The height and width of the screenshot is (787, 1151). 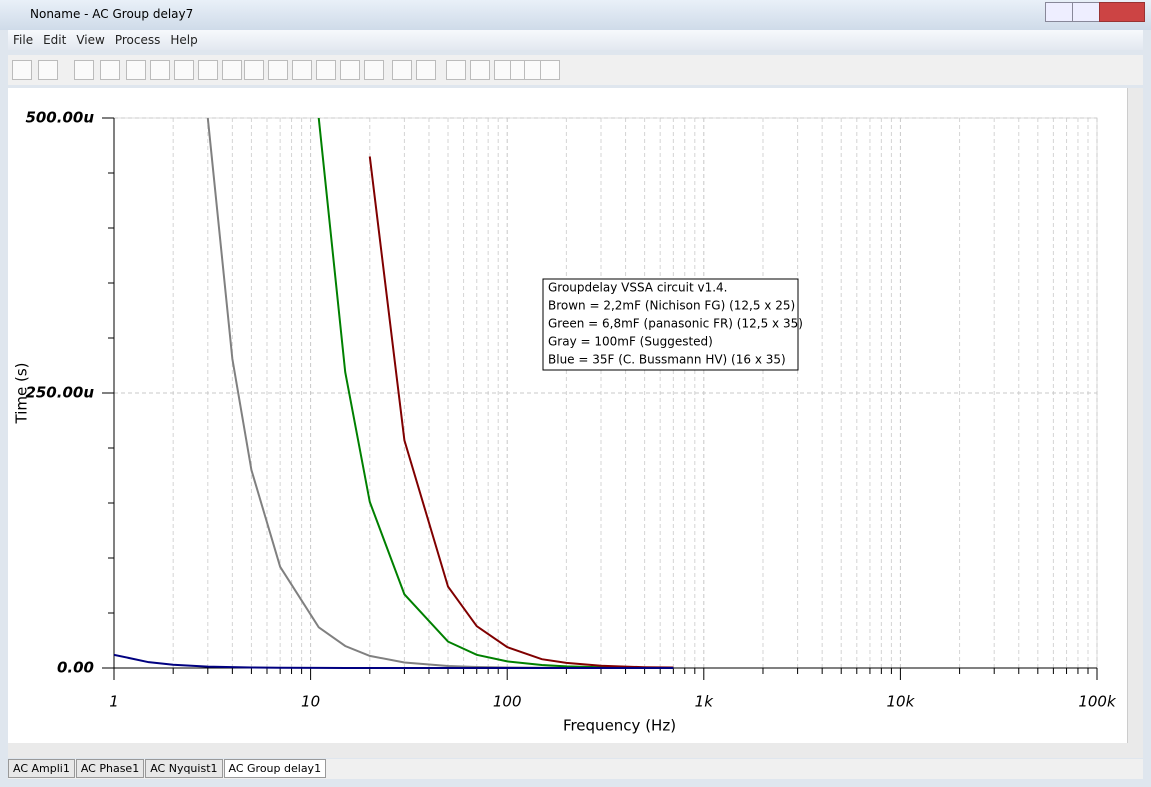 I want to click on x-tick-label: 10k, so click(x=901, y=702).